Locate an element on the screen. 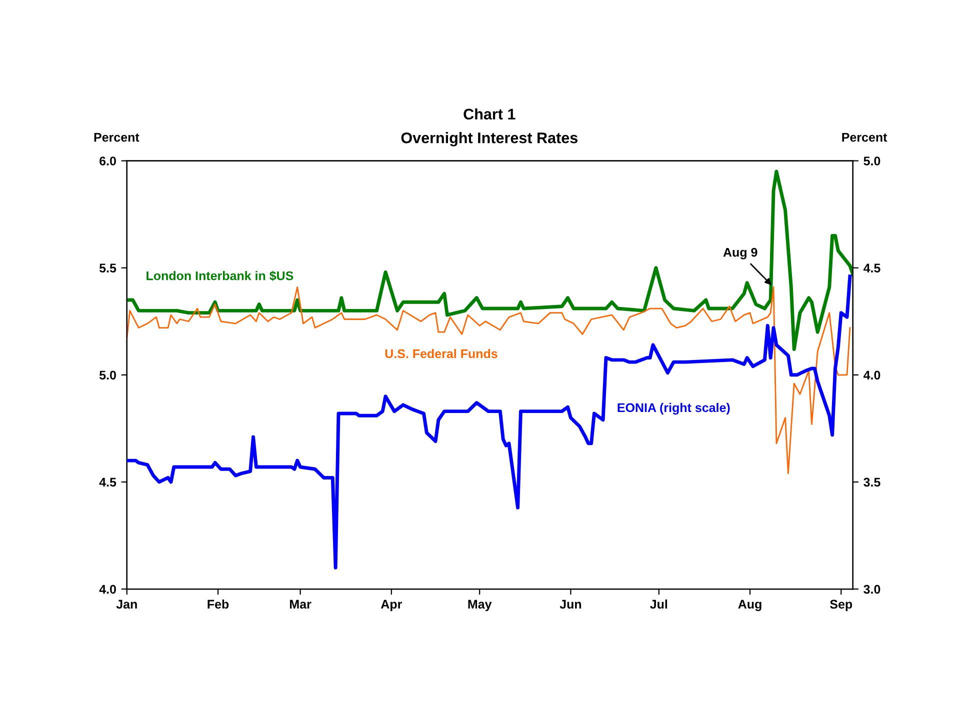 The image size is (954, 721). y-tick-label: 6.0 is located at coordinates (108, 161).